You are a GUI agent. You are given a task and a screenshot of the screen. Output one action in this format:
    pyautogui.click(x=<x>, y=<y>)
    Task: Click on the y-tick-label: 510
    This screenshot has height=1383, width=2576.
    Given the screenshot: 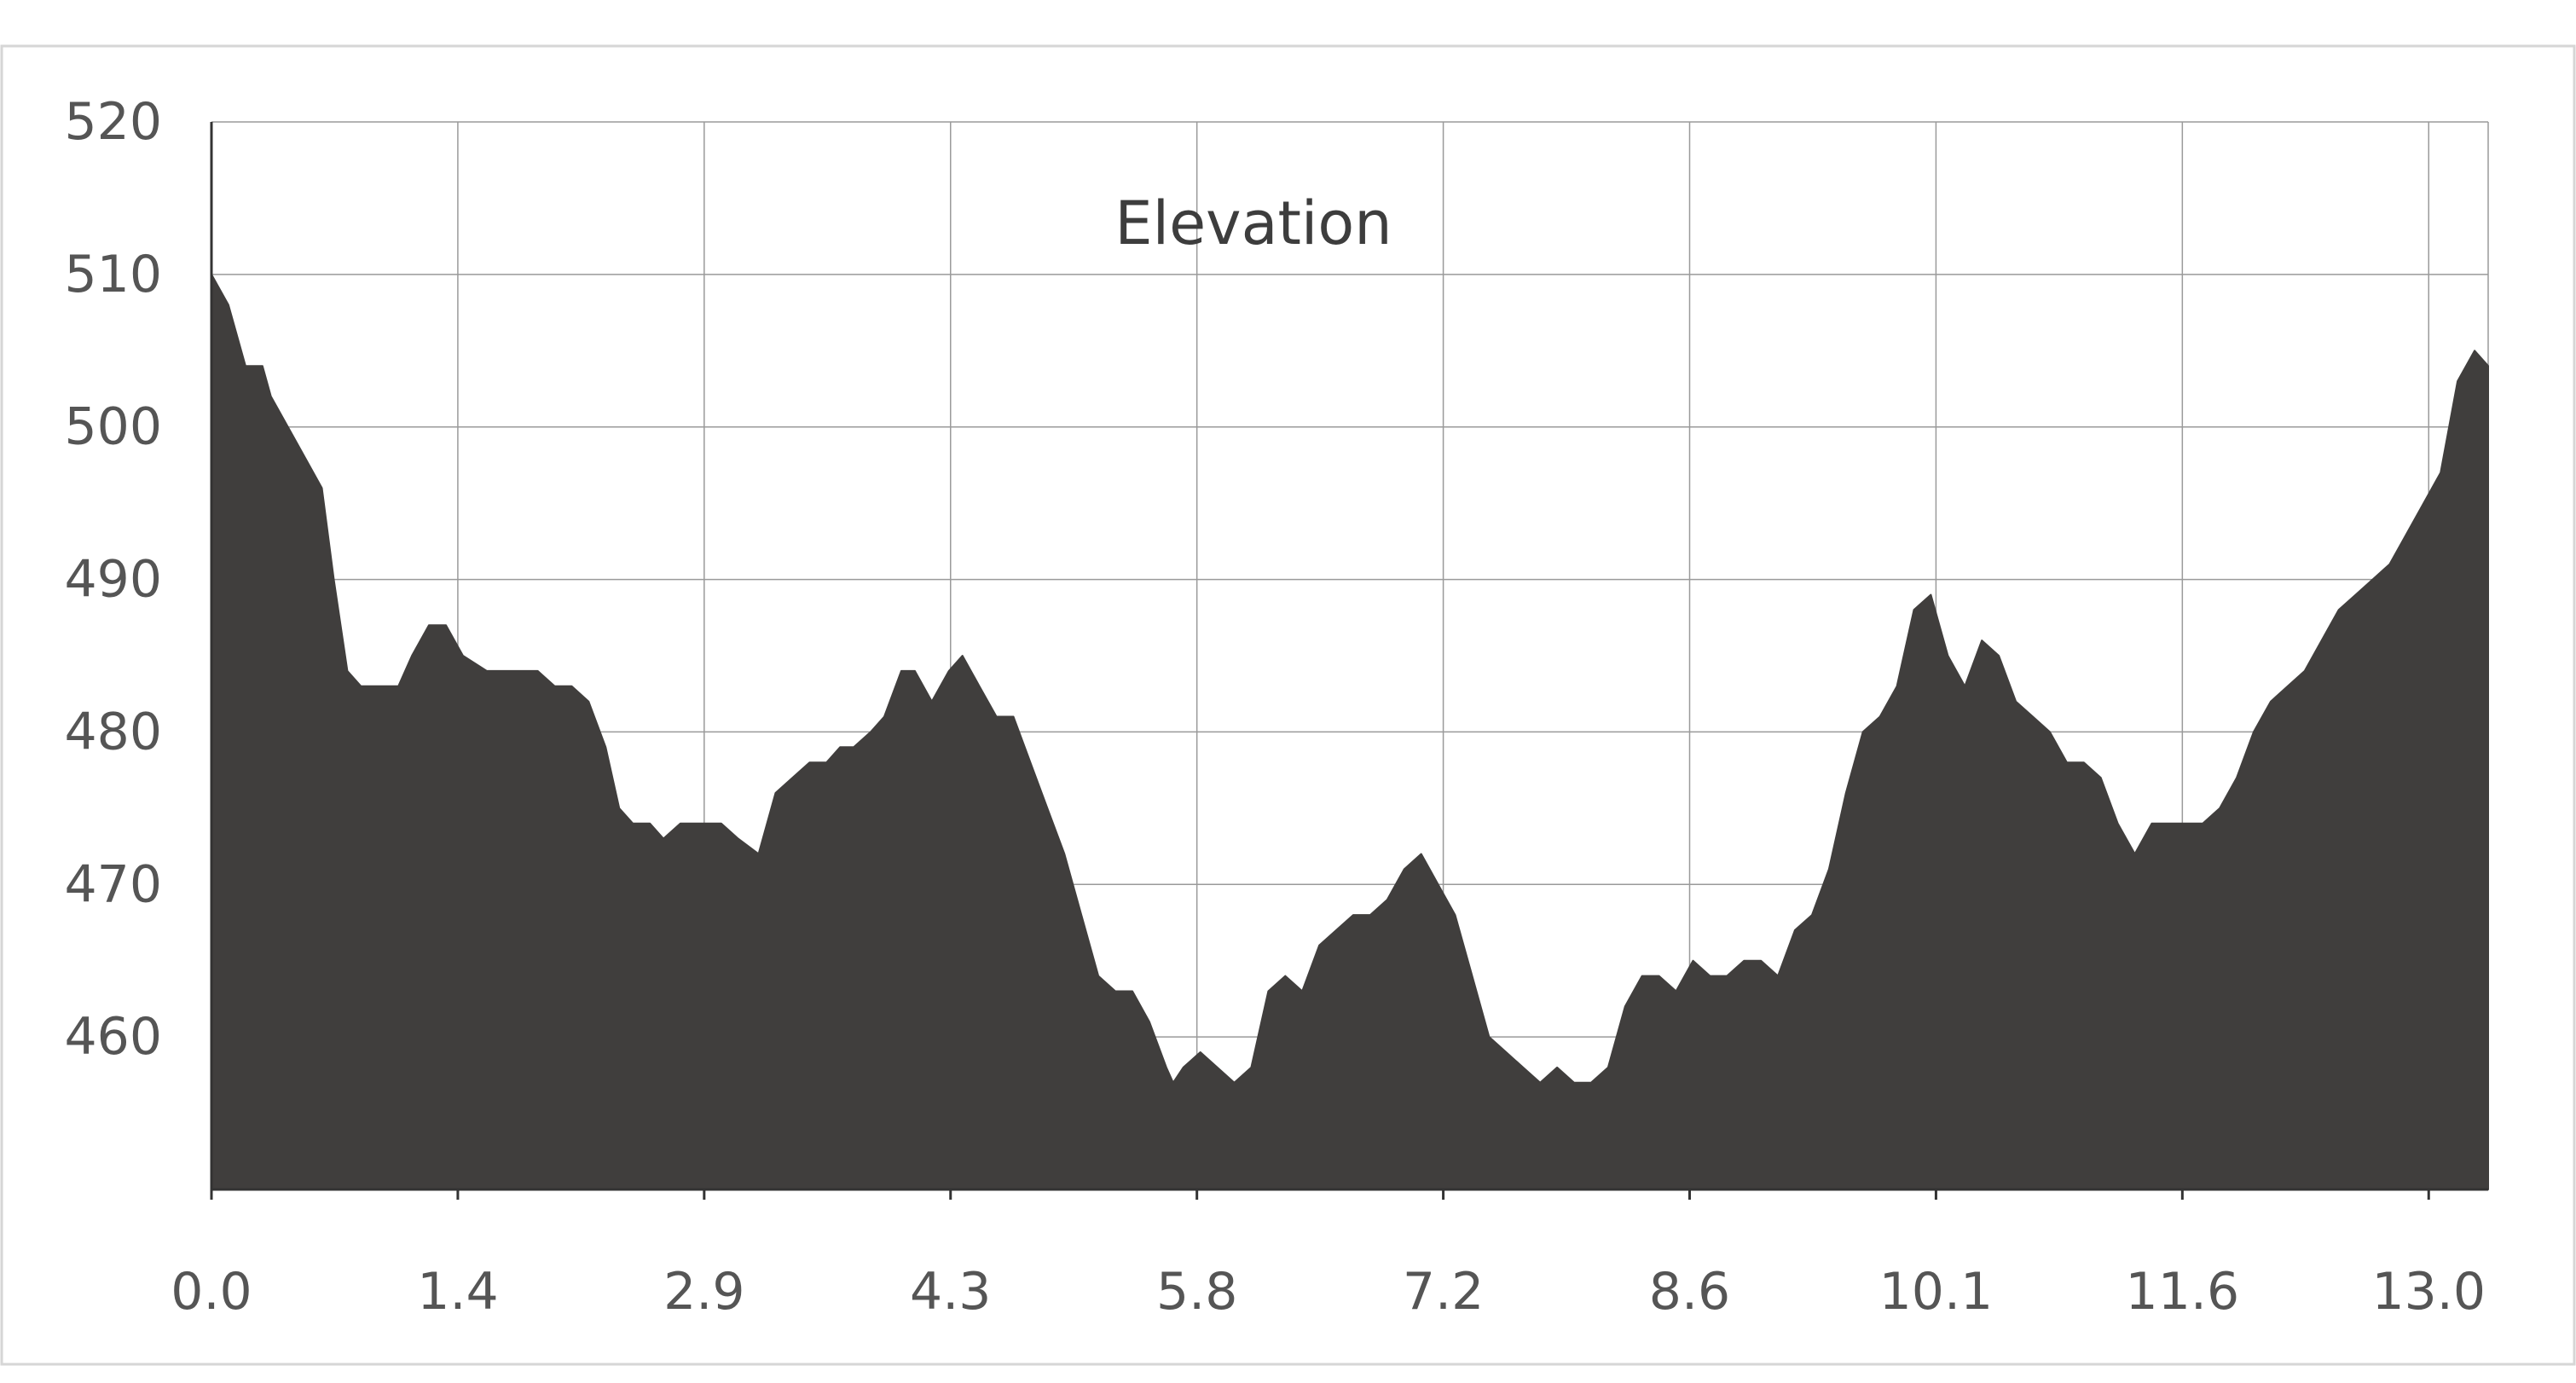 What is the action you would take?
    pyautogui.click(x=113, y=274)
    